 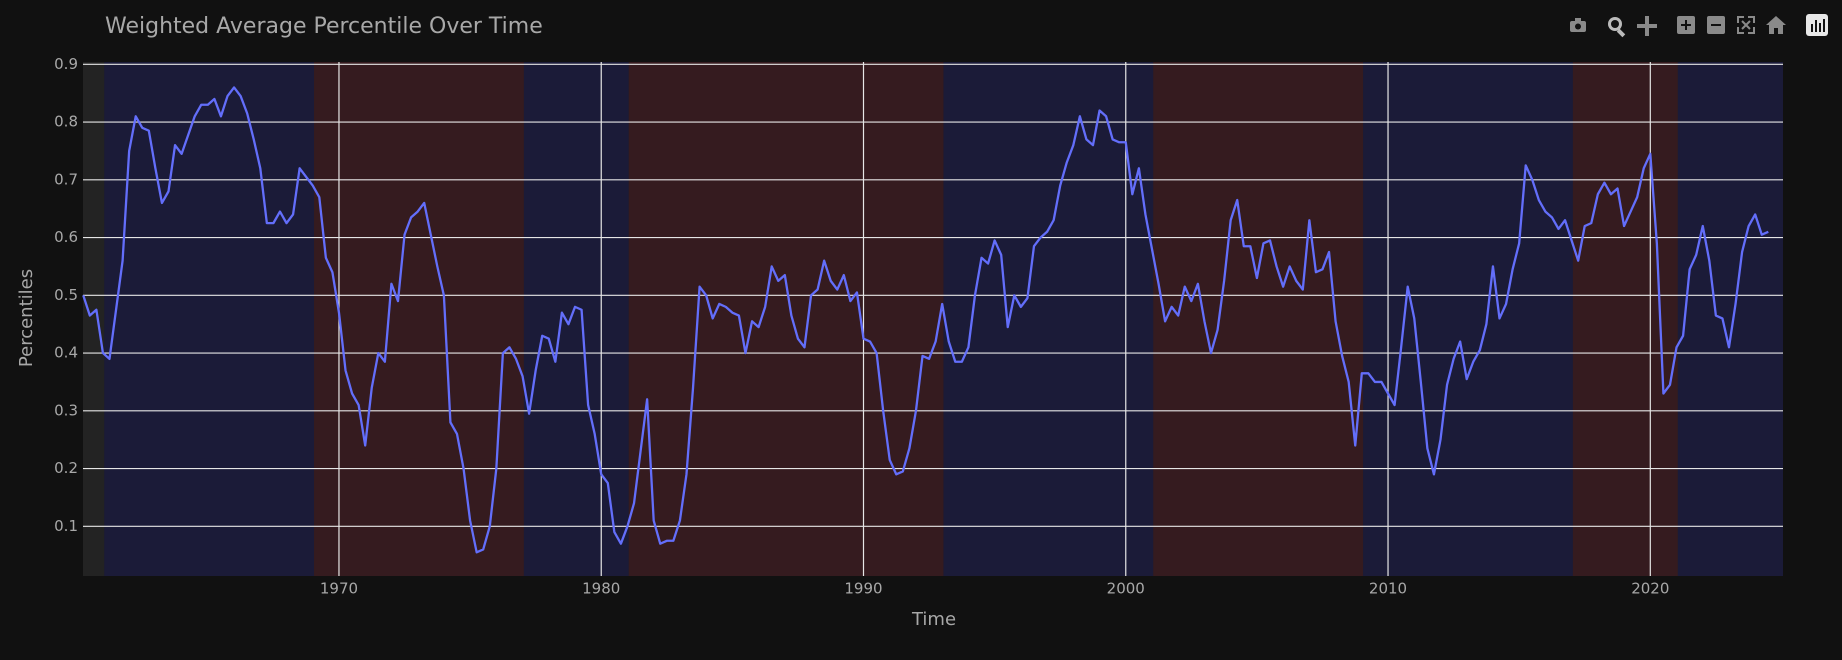 I want to click on x-tick-label: 1990, so click(x=863, y=589).